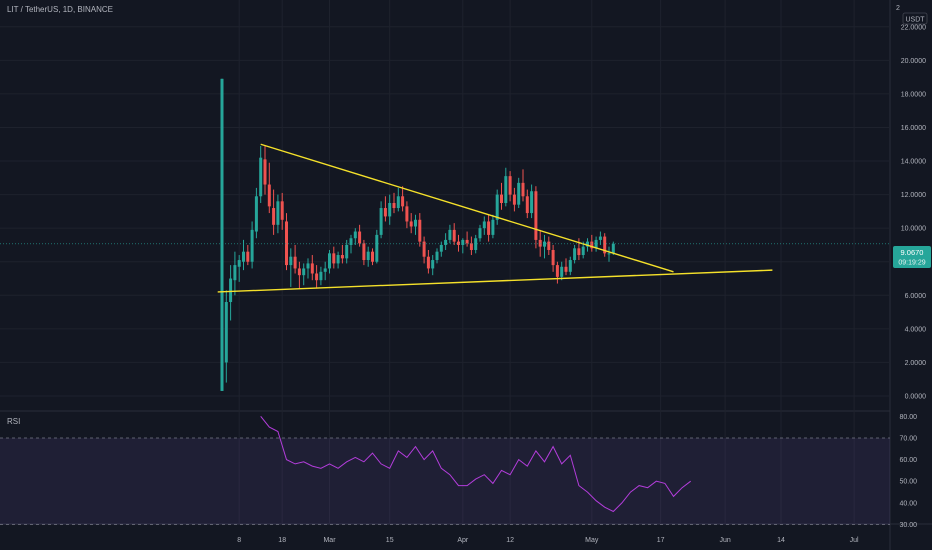  What do you see at coordinates (913, 128) in the screenshot?
I see `price-tick-label: 16.0000` at bounding box center [913, 128].